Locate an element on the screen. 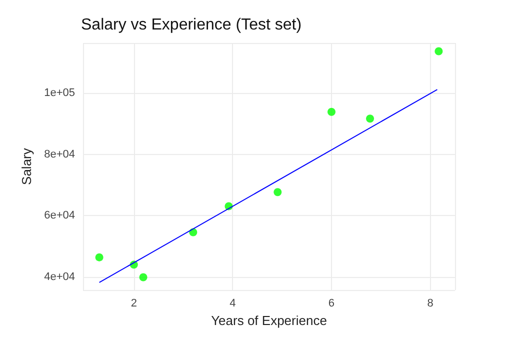  x-tick-label: 2 is located at coordinates (133, 304).